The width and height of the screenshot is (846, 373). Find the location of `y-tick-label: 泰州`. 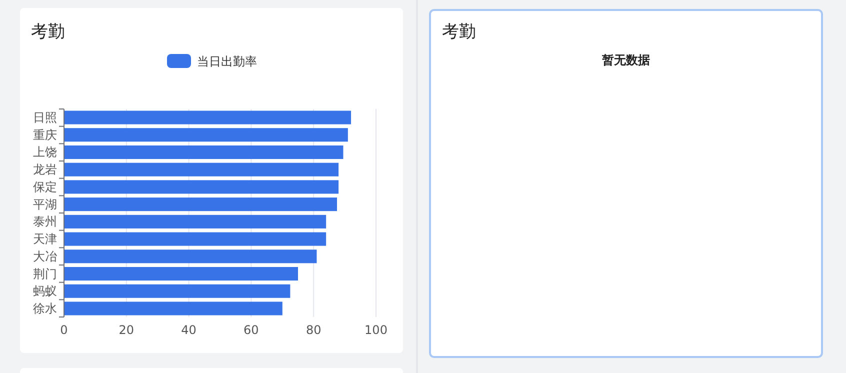

y-tick-label: 泰州 is located at coordinates (45, 221).